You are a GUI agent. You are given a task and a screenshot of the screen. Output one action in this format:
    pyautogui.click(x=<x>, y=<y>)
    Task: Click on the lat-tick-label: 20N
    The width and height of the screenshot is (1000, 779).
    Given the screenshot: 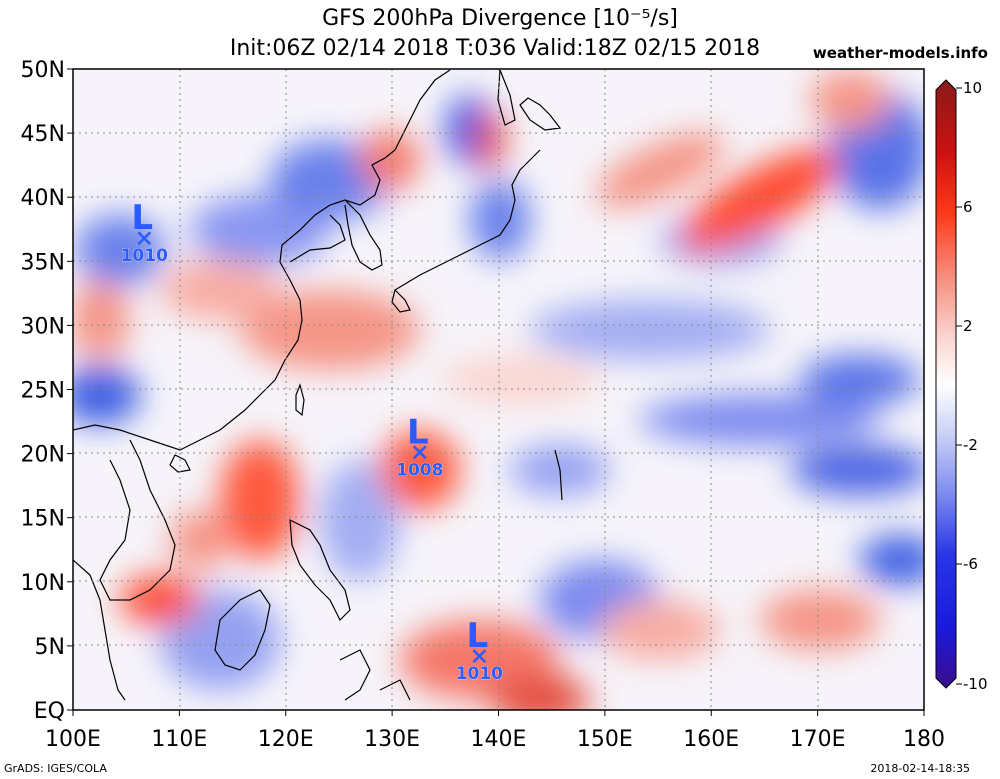 What is the action you would take?
    pyautogui.click(x=43, y=455)
    